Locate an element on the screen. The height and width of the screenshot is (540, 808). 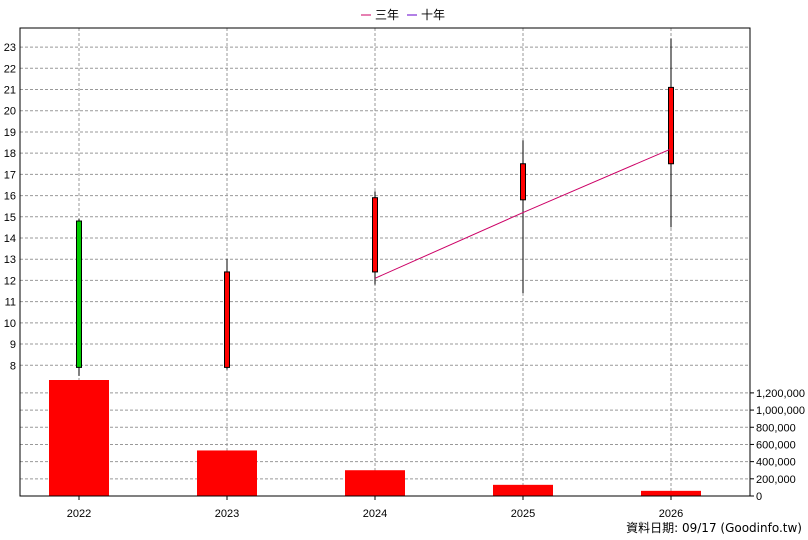
moving-average-lines is located at coordinates (523, 213).